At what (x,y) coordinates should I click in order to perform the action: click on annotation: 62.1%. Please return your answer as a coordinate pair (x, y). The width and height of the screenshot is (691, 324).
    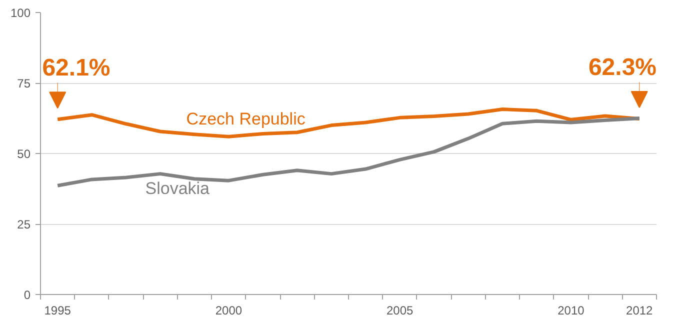
    Looking at the image, I should click on (76, 68).